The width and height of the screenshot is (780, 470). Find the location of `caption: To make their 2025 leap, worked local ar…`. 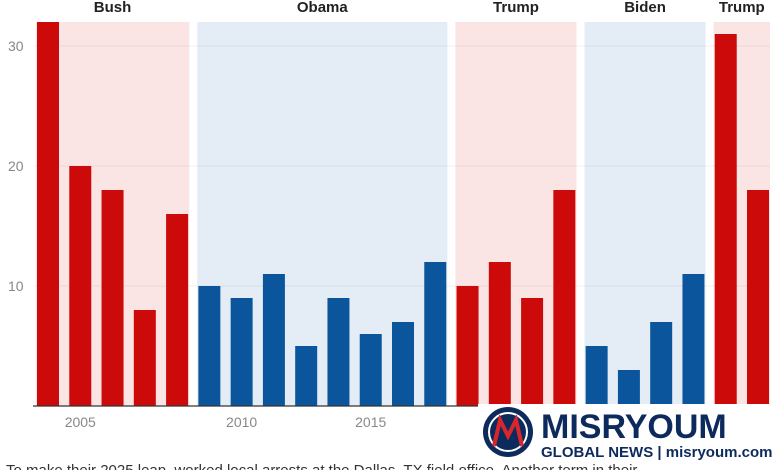

caption: To make their 2025 leap, worked local ar… is located at coordinates (321, 466).